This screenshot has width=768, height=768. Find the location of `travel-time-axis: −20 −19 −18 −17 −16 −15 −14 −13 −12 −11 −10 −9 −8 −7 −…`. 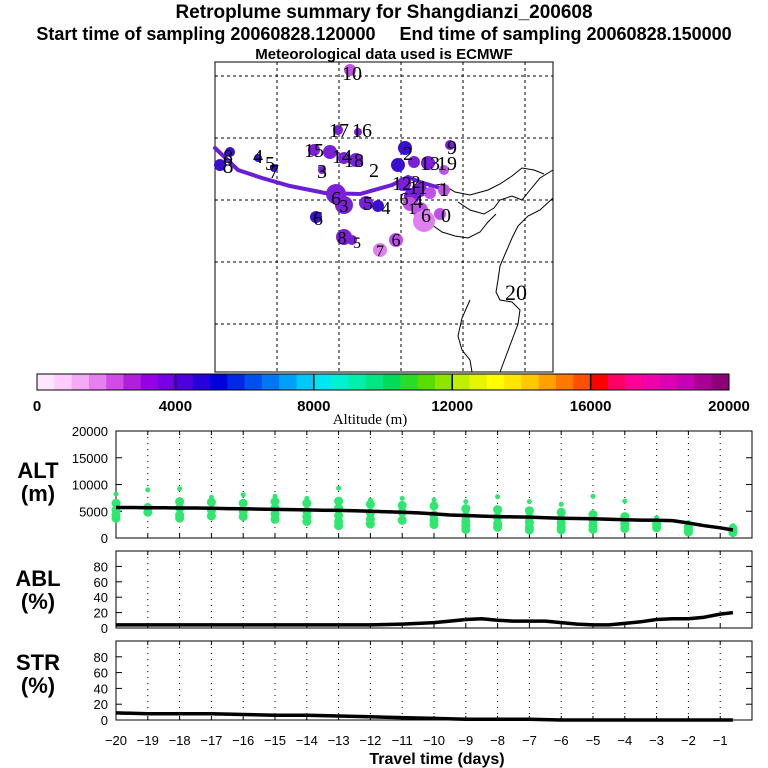

travel-time-axis: −20 −19 −18 −17 −16 −15 −14 −13 −12 −11 −10 −9 −8 −7 −… is located at coordinates (416, 740).